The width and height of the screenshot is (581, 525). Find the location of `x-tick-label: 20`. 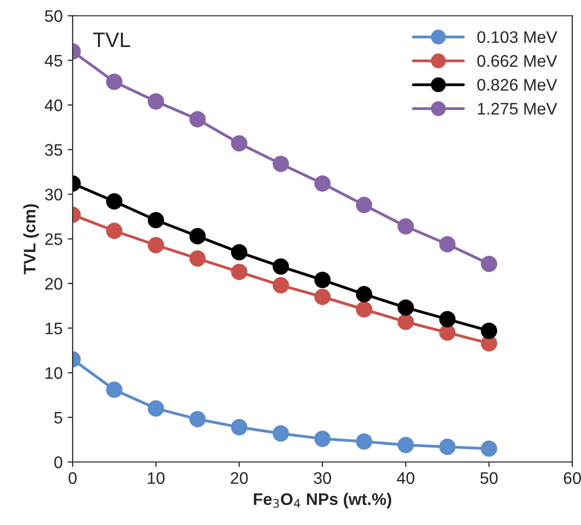

x-tick-label: 20 is located at coordinates (239, 478).